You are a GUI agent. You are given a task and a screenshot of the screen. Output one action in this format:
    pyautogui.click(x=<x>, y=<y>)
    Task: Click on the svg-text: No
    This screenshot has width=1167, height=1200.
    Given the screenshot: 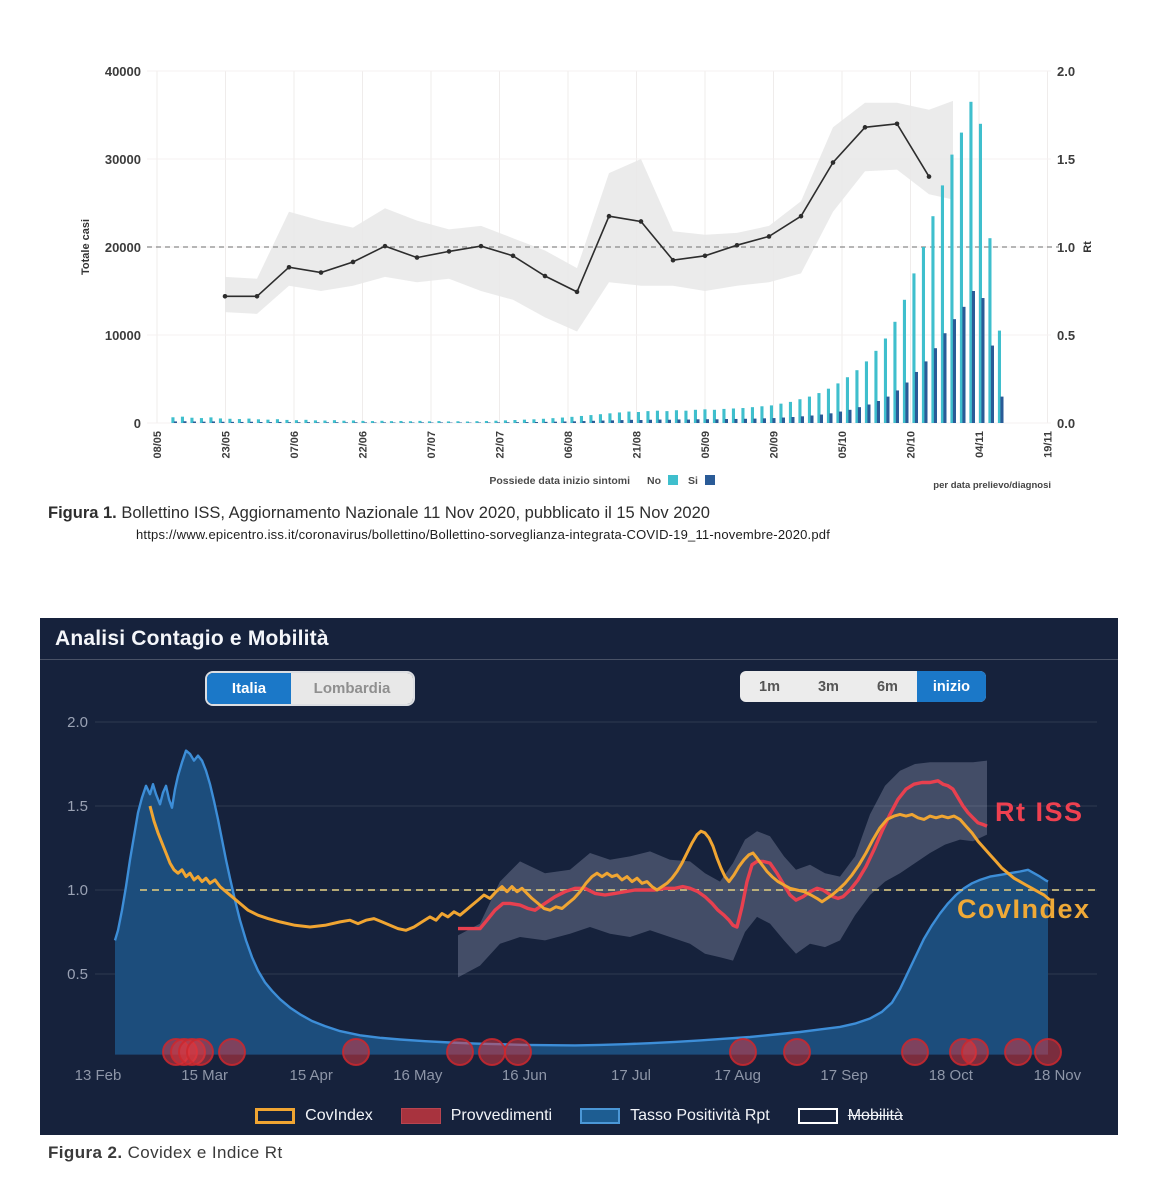 What is the action you would take?
    pyautogui.click(x=654, y=481)
    